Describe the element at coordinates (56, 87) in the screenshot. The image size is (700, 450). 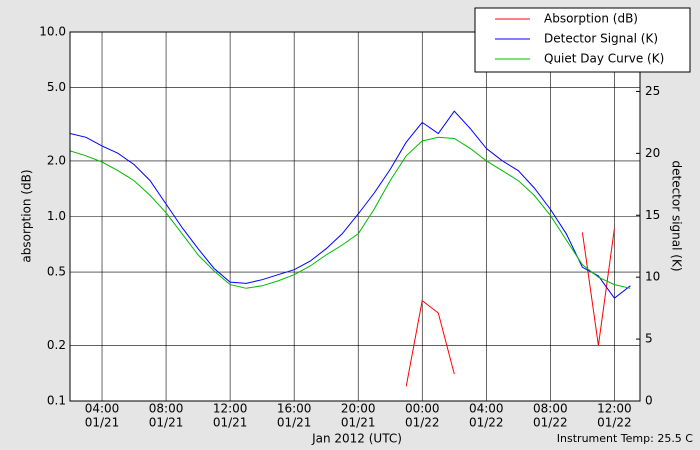
I see `y-tick-label: 5.0` at that location.